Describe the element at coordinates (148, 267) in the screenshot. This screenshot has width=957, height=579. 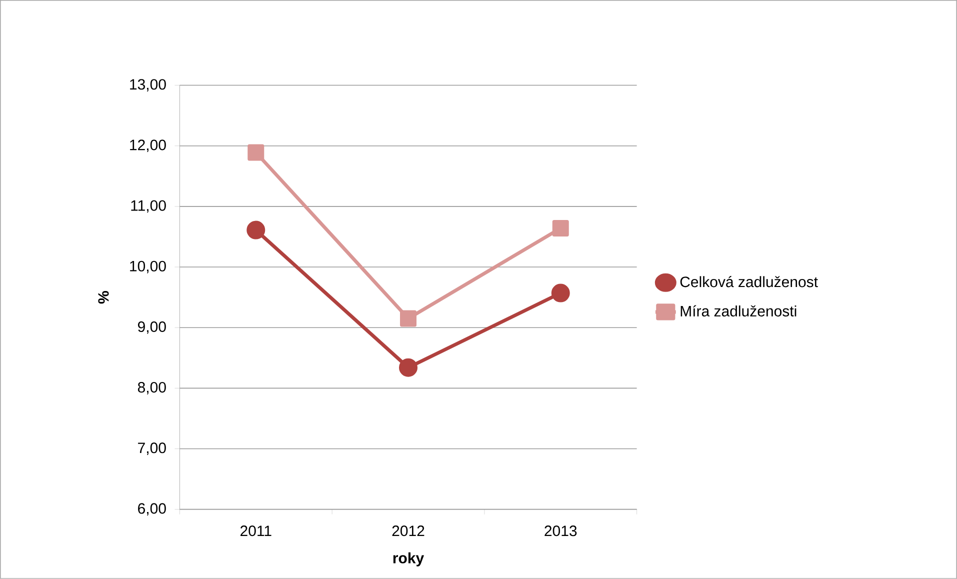
I see `y-tick-label: 10,00` at that location.